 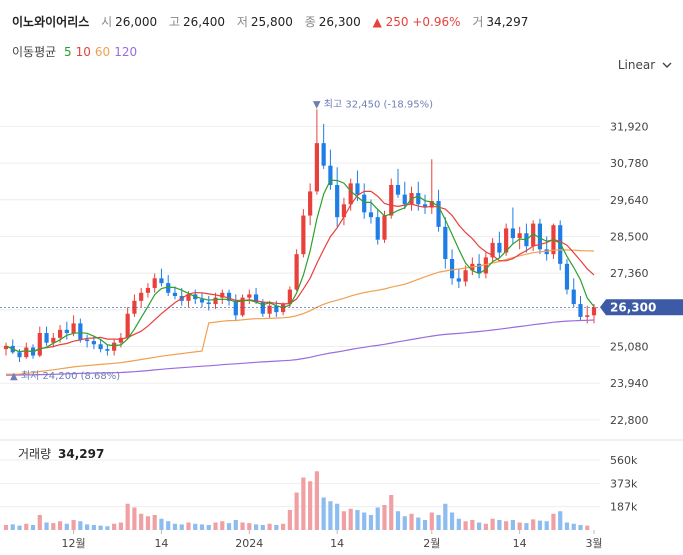 I want to click on y-tick-label: 31,920, so click(x=629, y=126).